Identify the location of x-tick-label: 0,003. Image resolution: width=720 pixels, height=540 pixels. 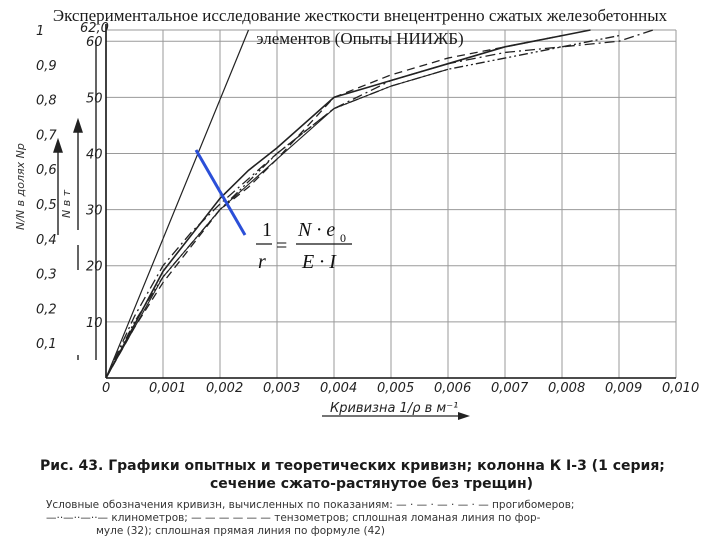
(281, 388).